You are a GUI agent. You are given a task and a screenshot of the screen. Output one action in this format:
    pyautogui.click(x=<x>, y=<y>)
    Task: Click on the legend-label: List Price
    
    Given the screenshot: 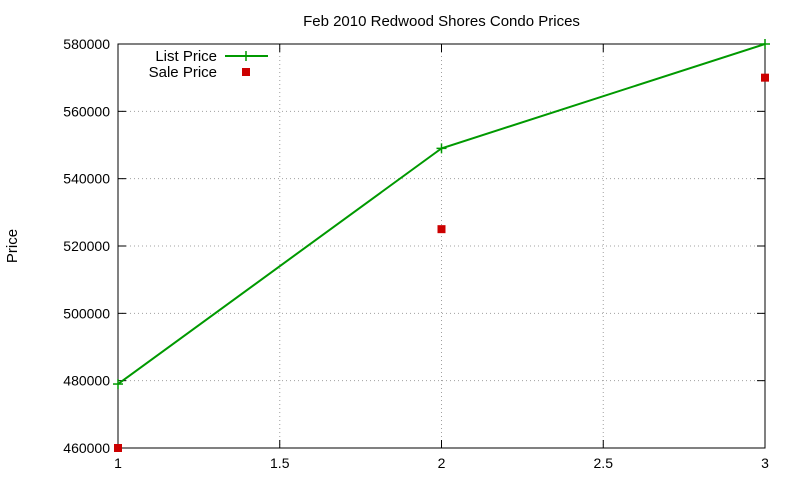 What is the action you would take?
    pyautogui.click(x=186, y=56)
    